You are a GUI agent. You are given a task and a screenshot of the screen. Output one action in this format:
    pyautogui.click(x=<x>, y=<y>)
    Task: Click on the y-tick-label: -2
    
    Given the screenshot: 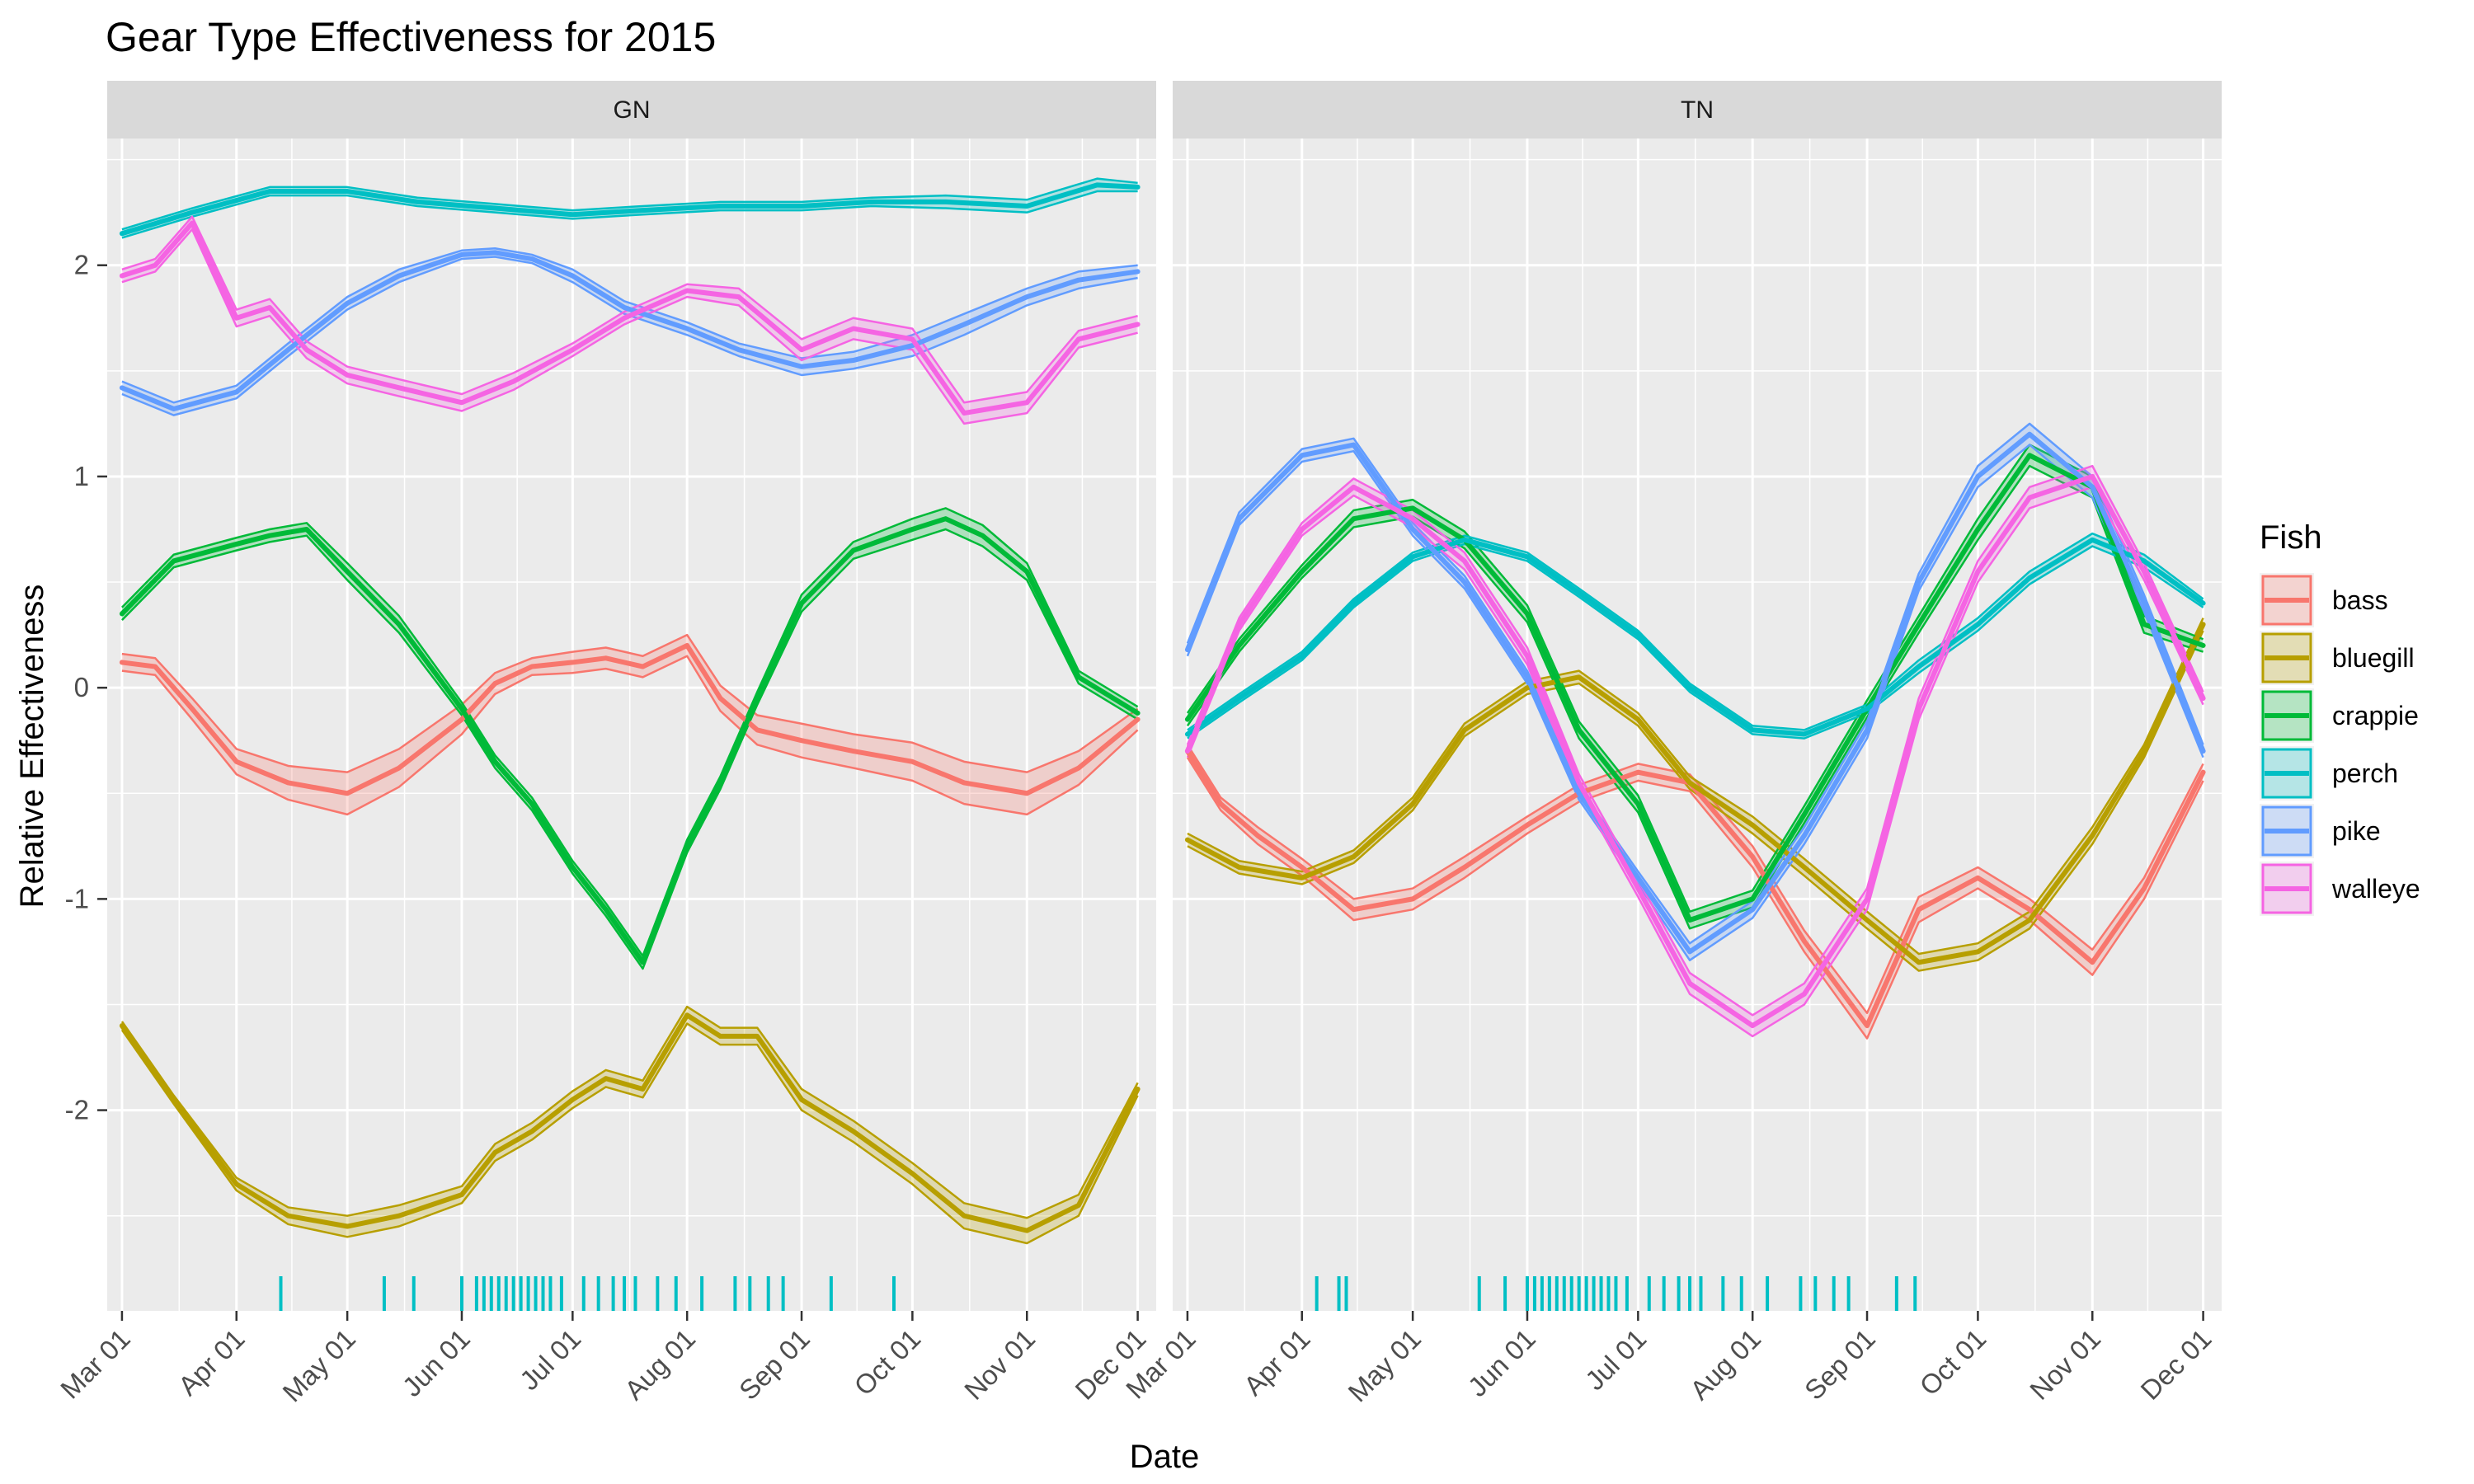 What is the action you would take?
    pyautogui.click(x=77, y=1110)
    